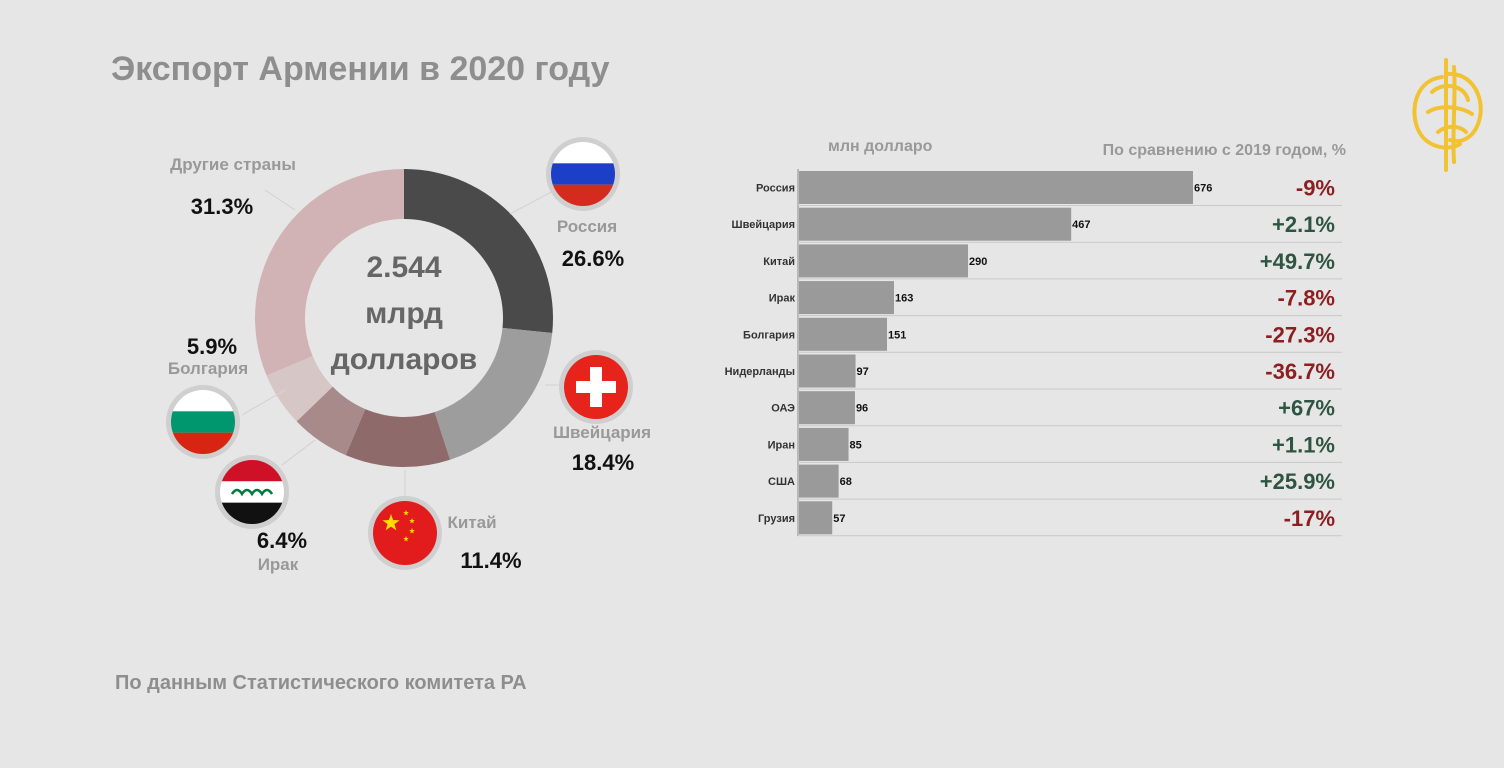  Describe the element at coordinates (776, 519) in the screenshot. I see `bar-category-label-9: Грузия` at that location.